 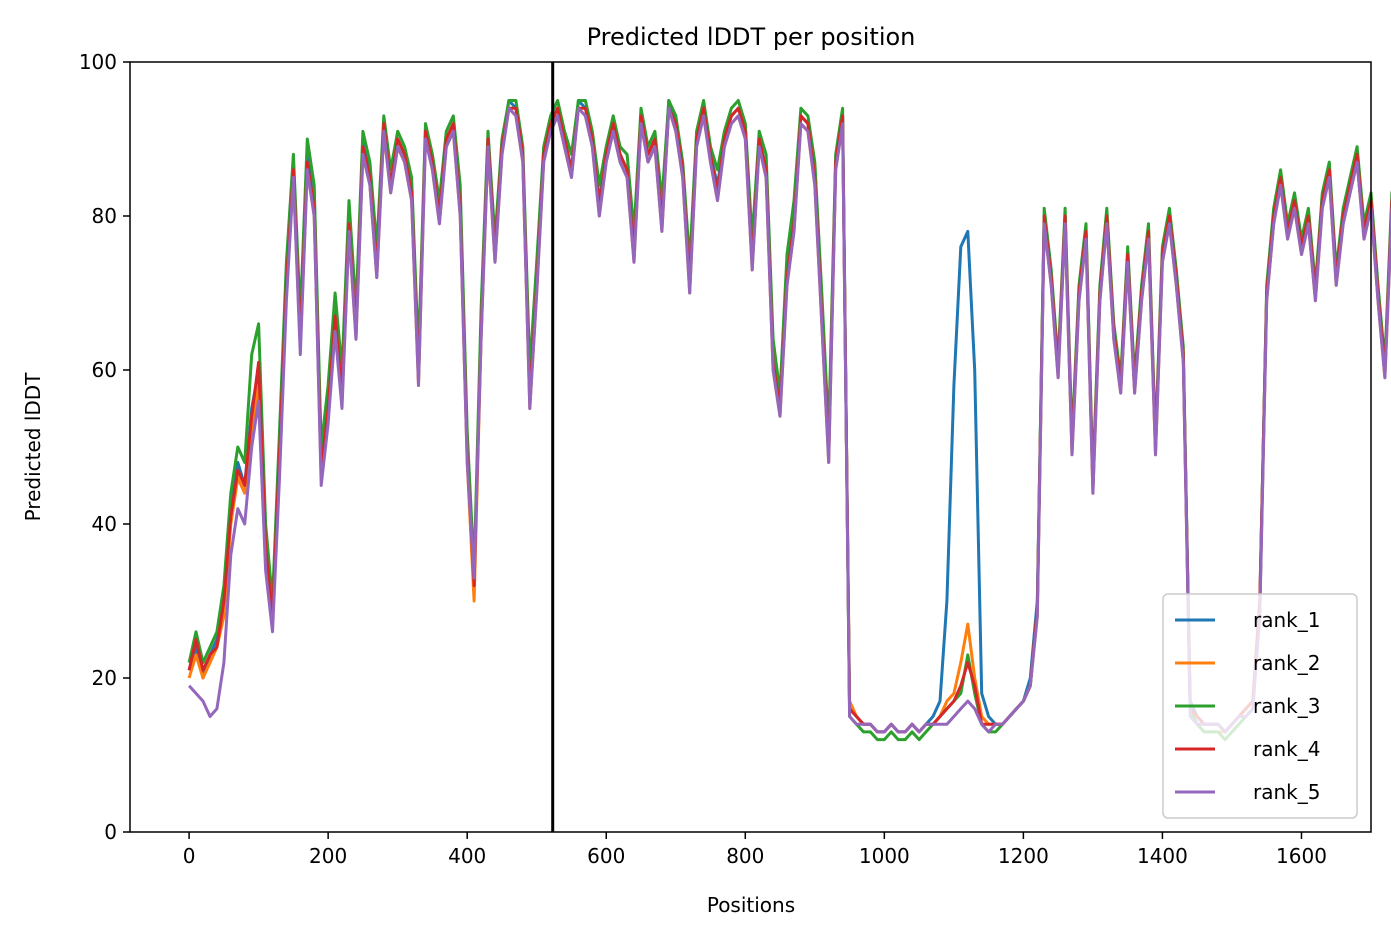 I want to click on y-tick-label: 20, so click(x=104, y=678).